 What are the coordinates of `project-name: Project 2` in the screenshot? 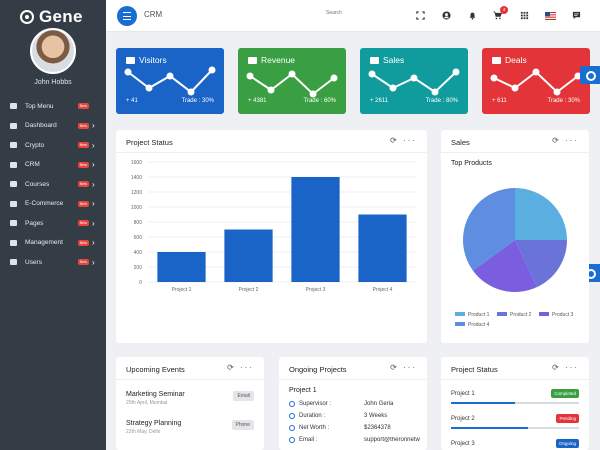 It's located at (463, 419).